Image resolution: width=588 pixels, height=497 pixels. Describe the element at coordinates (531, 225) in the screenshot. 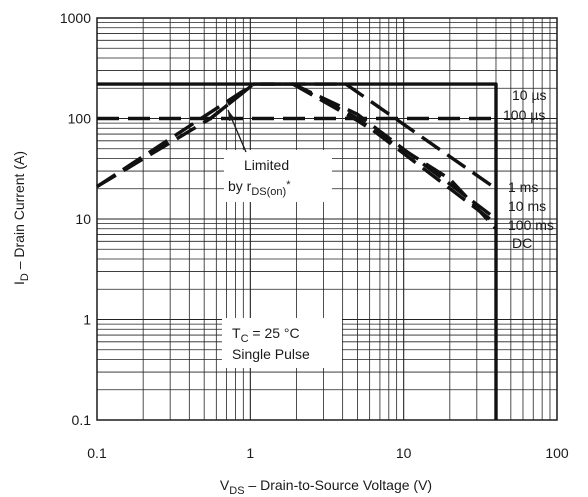

I see `legend-label-100ms: 100 ms` at that location.